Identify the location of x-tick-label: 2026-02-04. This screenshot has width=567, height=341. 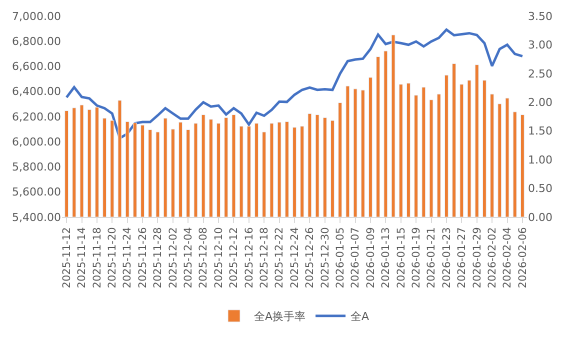
(508, 257).